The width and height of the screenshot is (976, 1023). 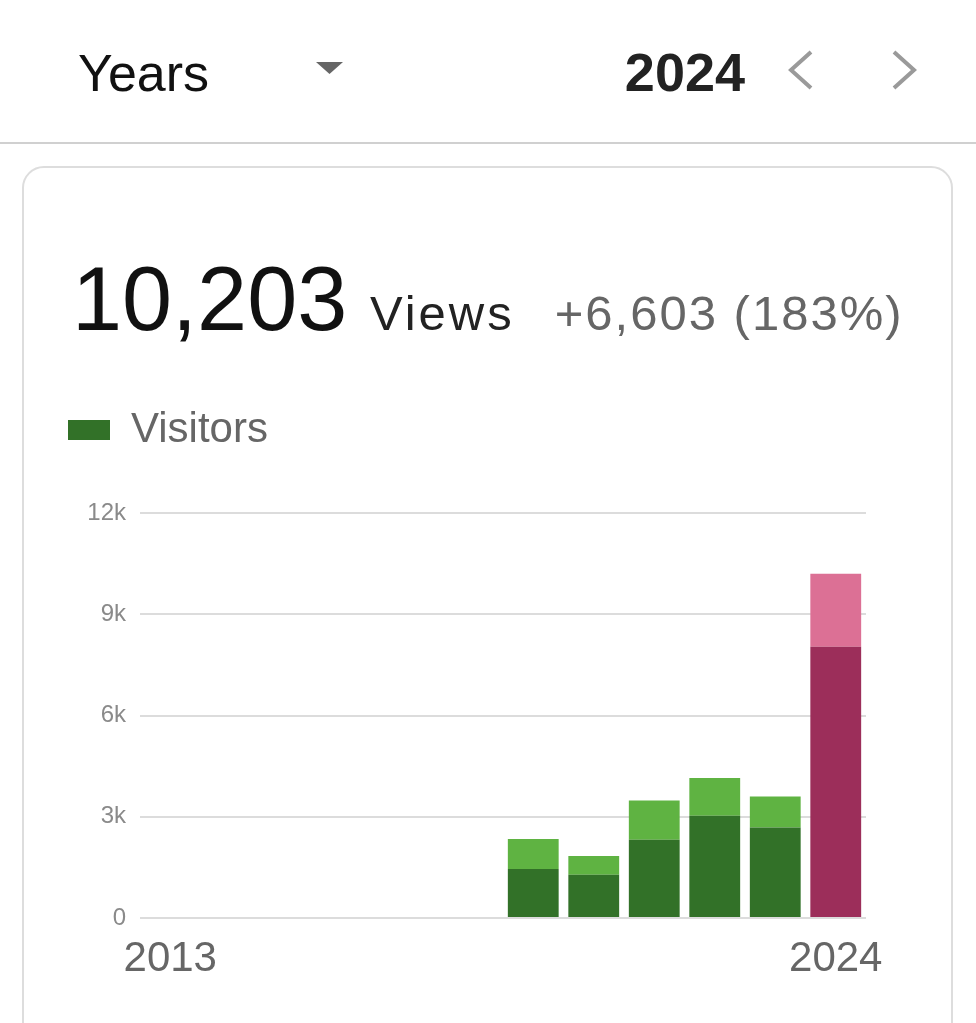 I want to click on x-tick-label: 2013, so click(x=170, y=956).